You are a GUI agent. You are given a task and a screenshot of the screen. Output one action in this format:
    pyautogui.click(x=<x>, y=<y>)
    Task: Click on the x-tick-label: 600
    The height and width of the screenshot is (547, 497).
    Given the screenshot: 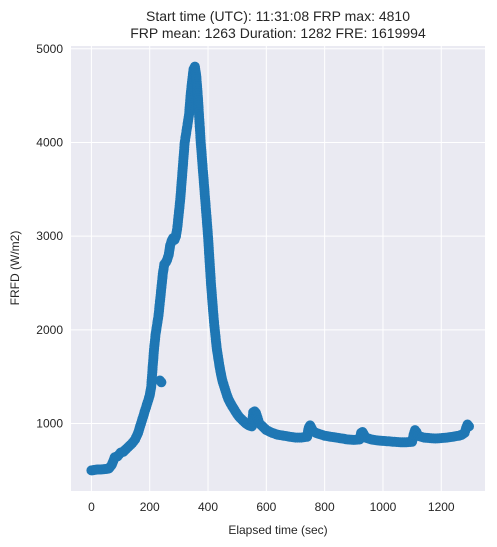 What is the action you would take?
    pyautogui.click(x=266, y=507)
    